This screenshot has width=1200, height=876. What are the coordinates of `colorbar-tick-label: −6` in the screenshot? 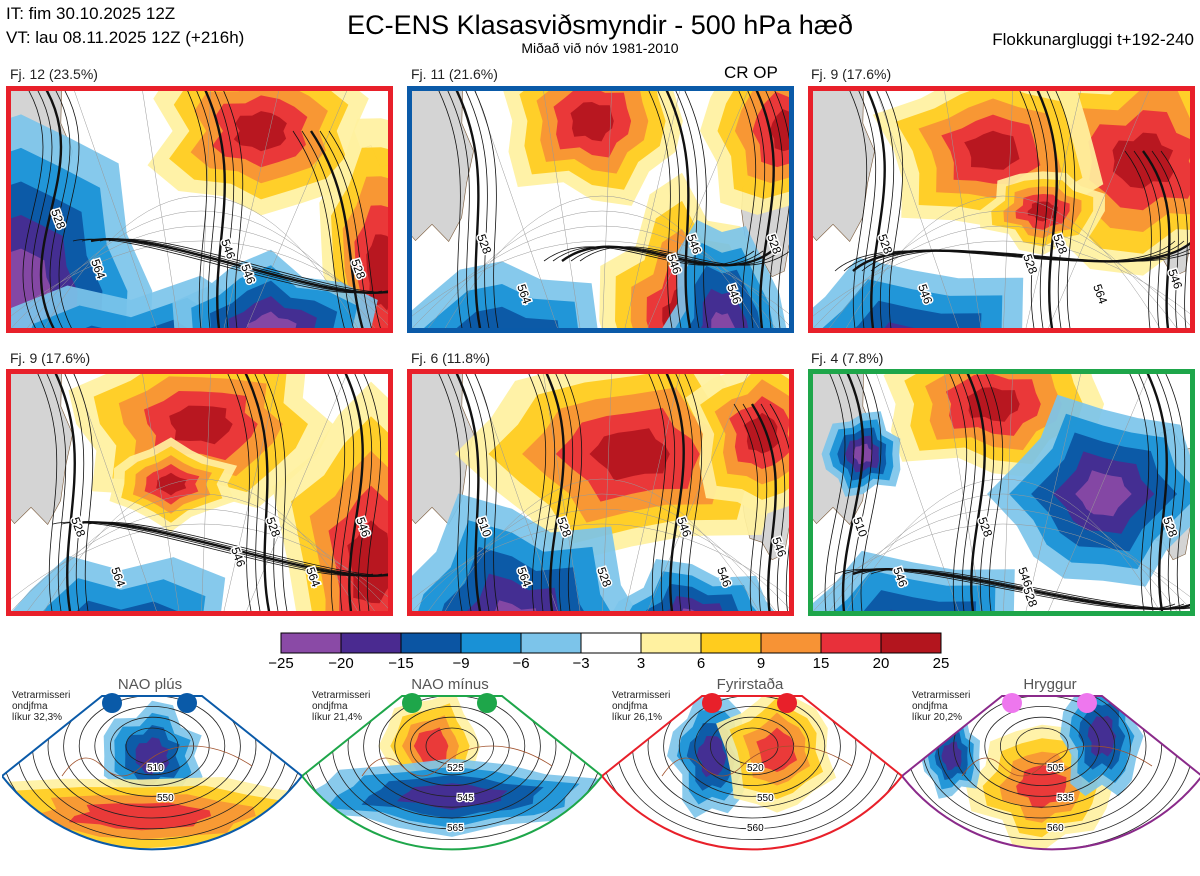 It's located at (521, 663).